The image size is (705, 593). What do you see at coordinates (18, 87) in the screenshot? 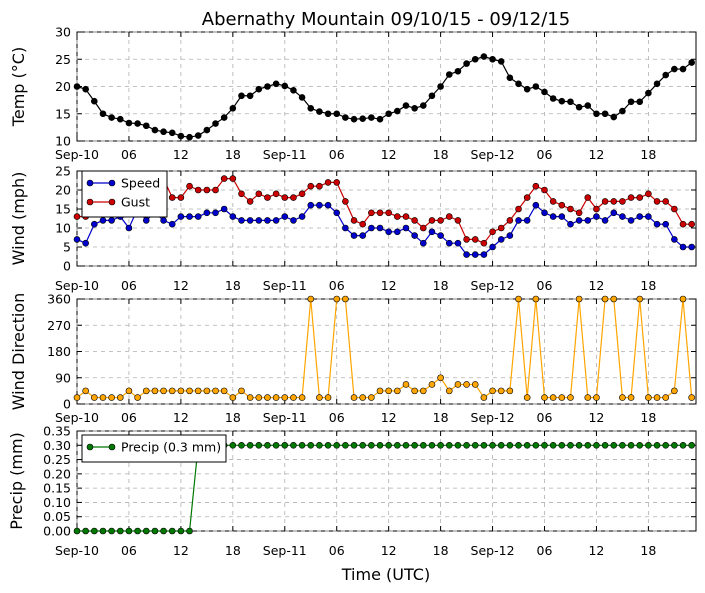
I see `y-axis-label: Temp (°C)` at bounding box center [18, 87].